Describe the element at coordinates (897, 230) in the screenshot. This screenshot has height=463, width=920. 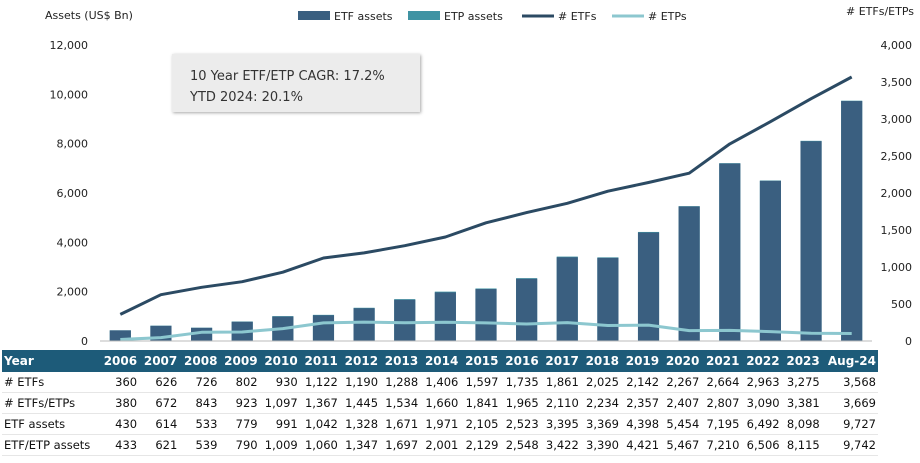
I see `y2-tick-label: 1,500` at that location.